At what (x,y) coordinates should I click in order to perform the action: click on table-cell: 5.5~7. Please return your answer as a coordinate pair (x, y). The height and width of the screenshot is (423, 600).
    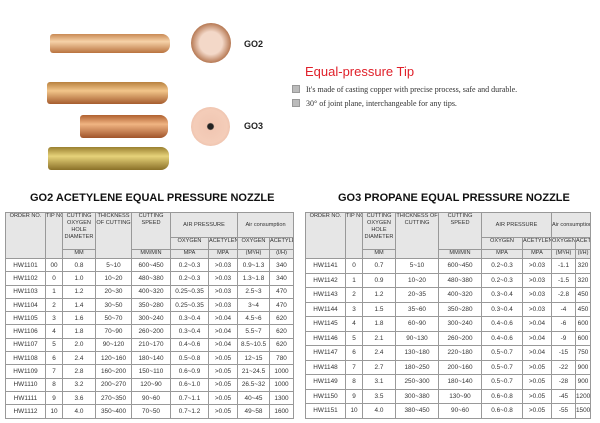
    Looking at the image, I should click on (253, 331).